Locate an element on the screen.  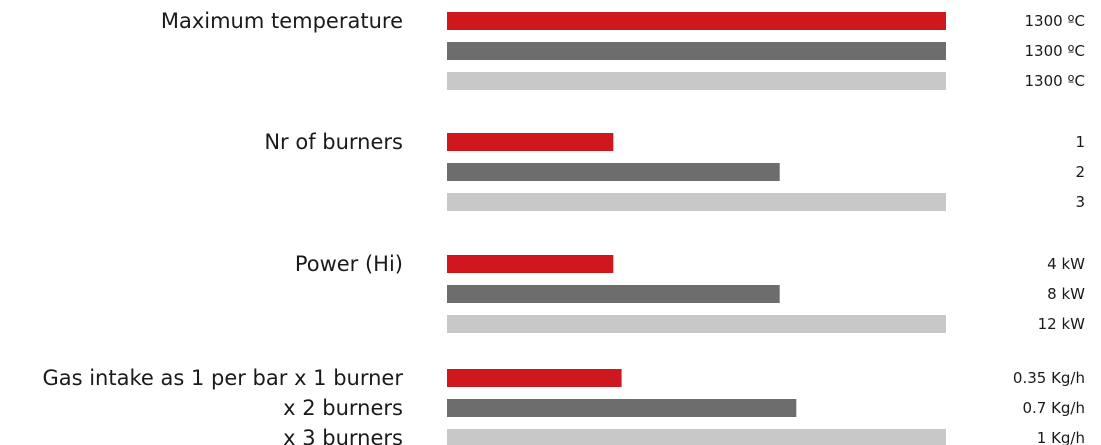
group-label: Nr of burners is located at coordinates (333, 142).